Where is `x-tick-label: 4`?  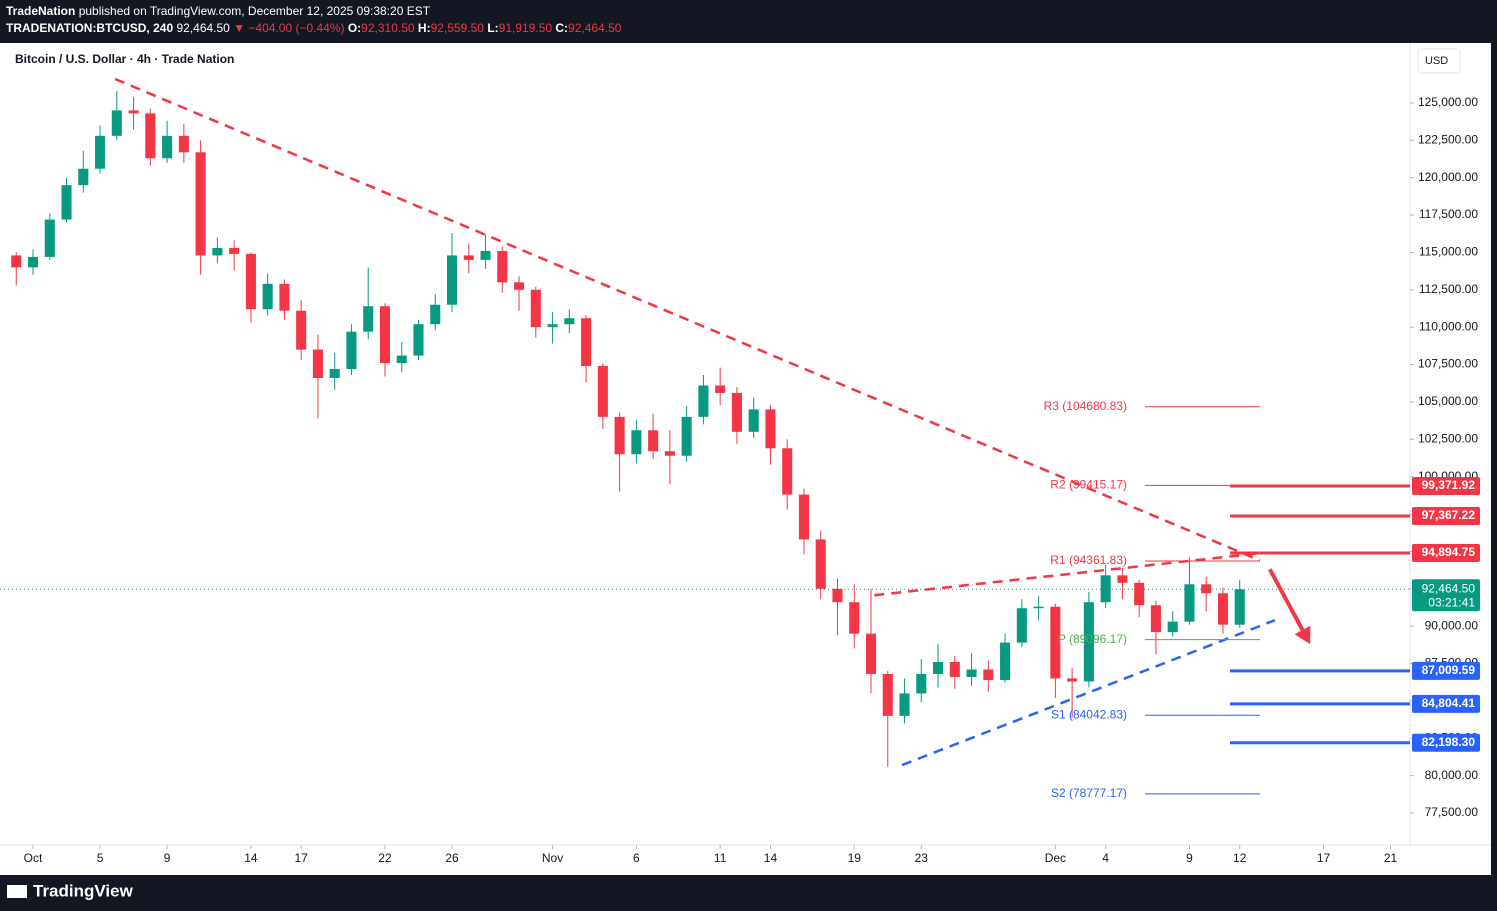
x-tick-label: 4 is located at coordinates (1105, 858).